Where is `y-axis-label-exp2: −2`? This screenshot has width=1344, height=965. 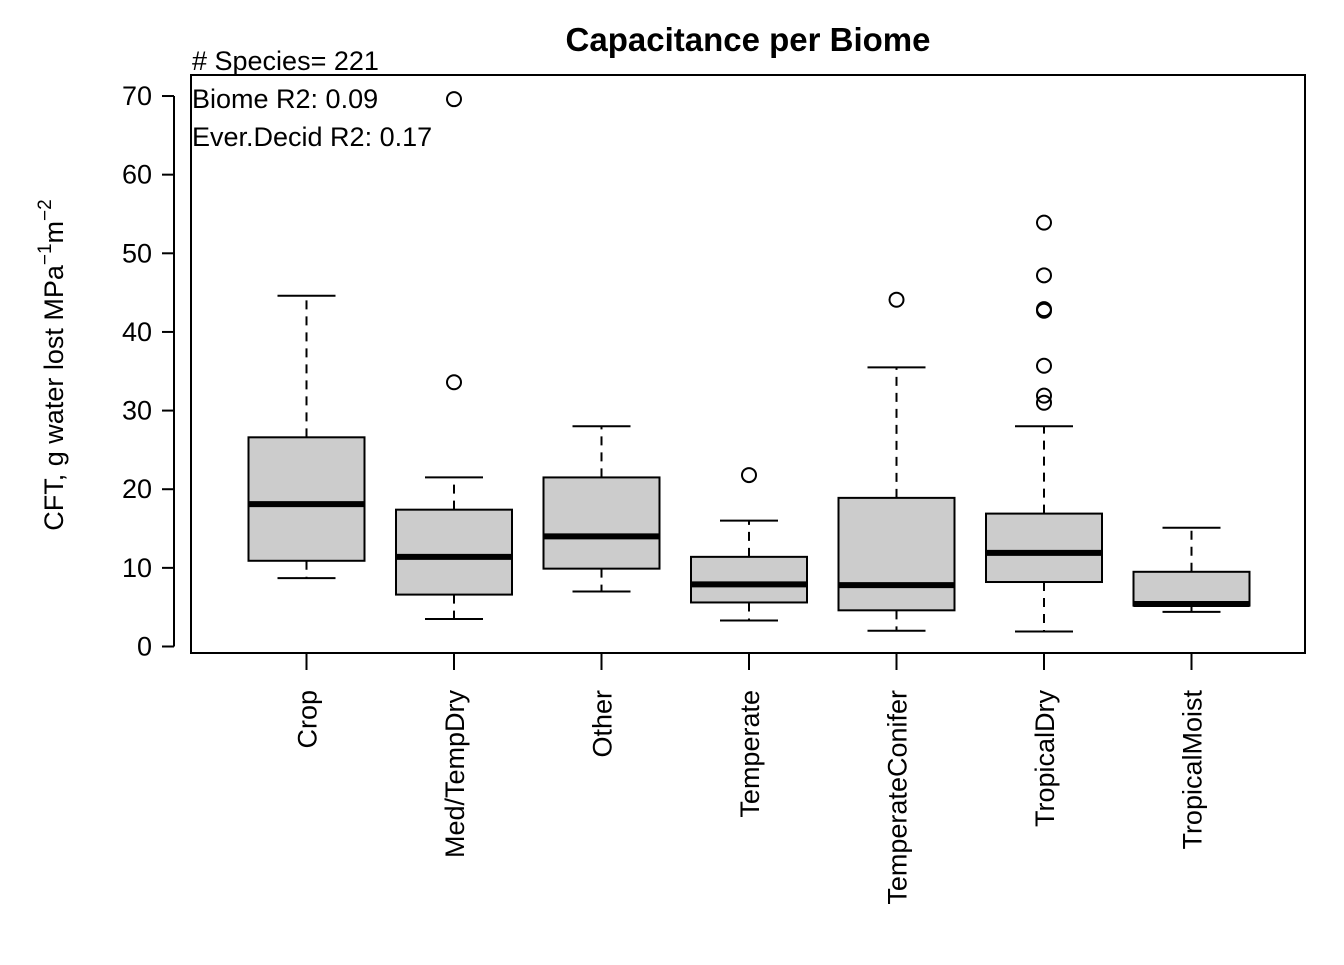
y-axis-label-exp2: −2 is located at coordinates (45, 210).